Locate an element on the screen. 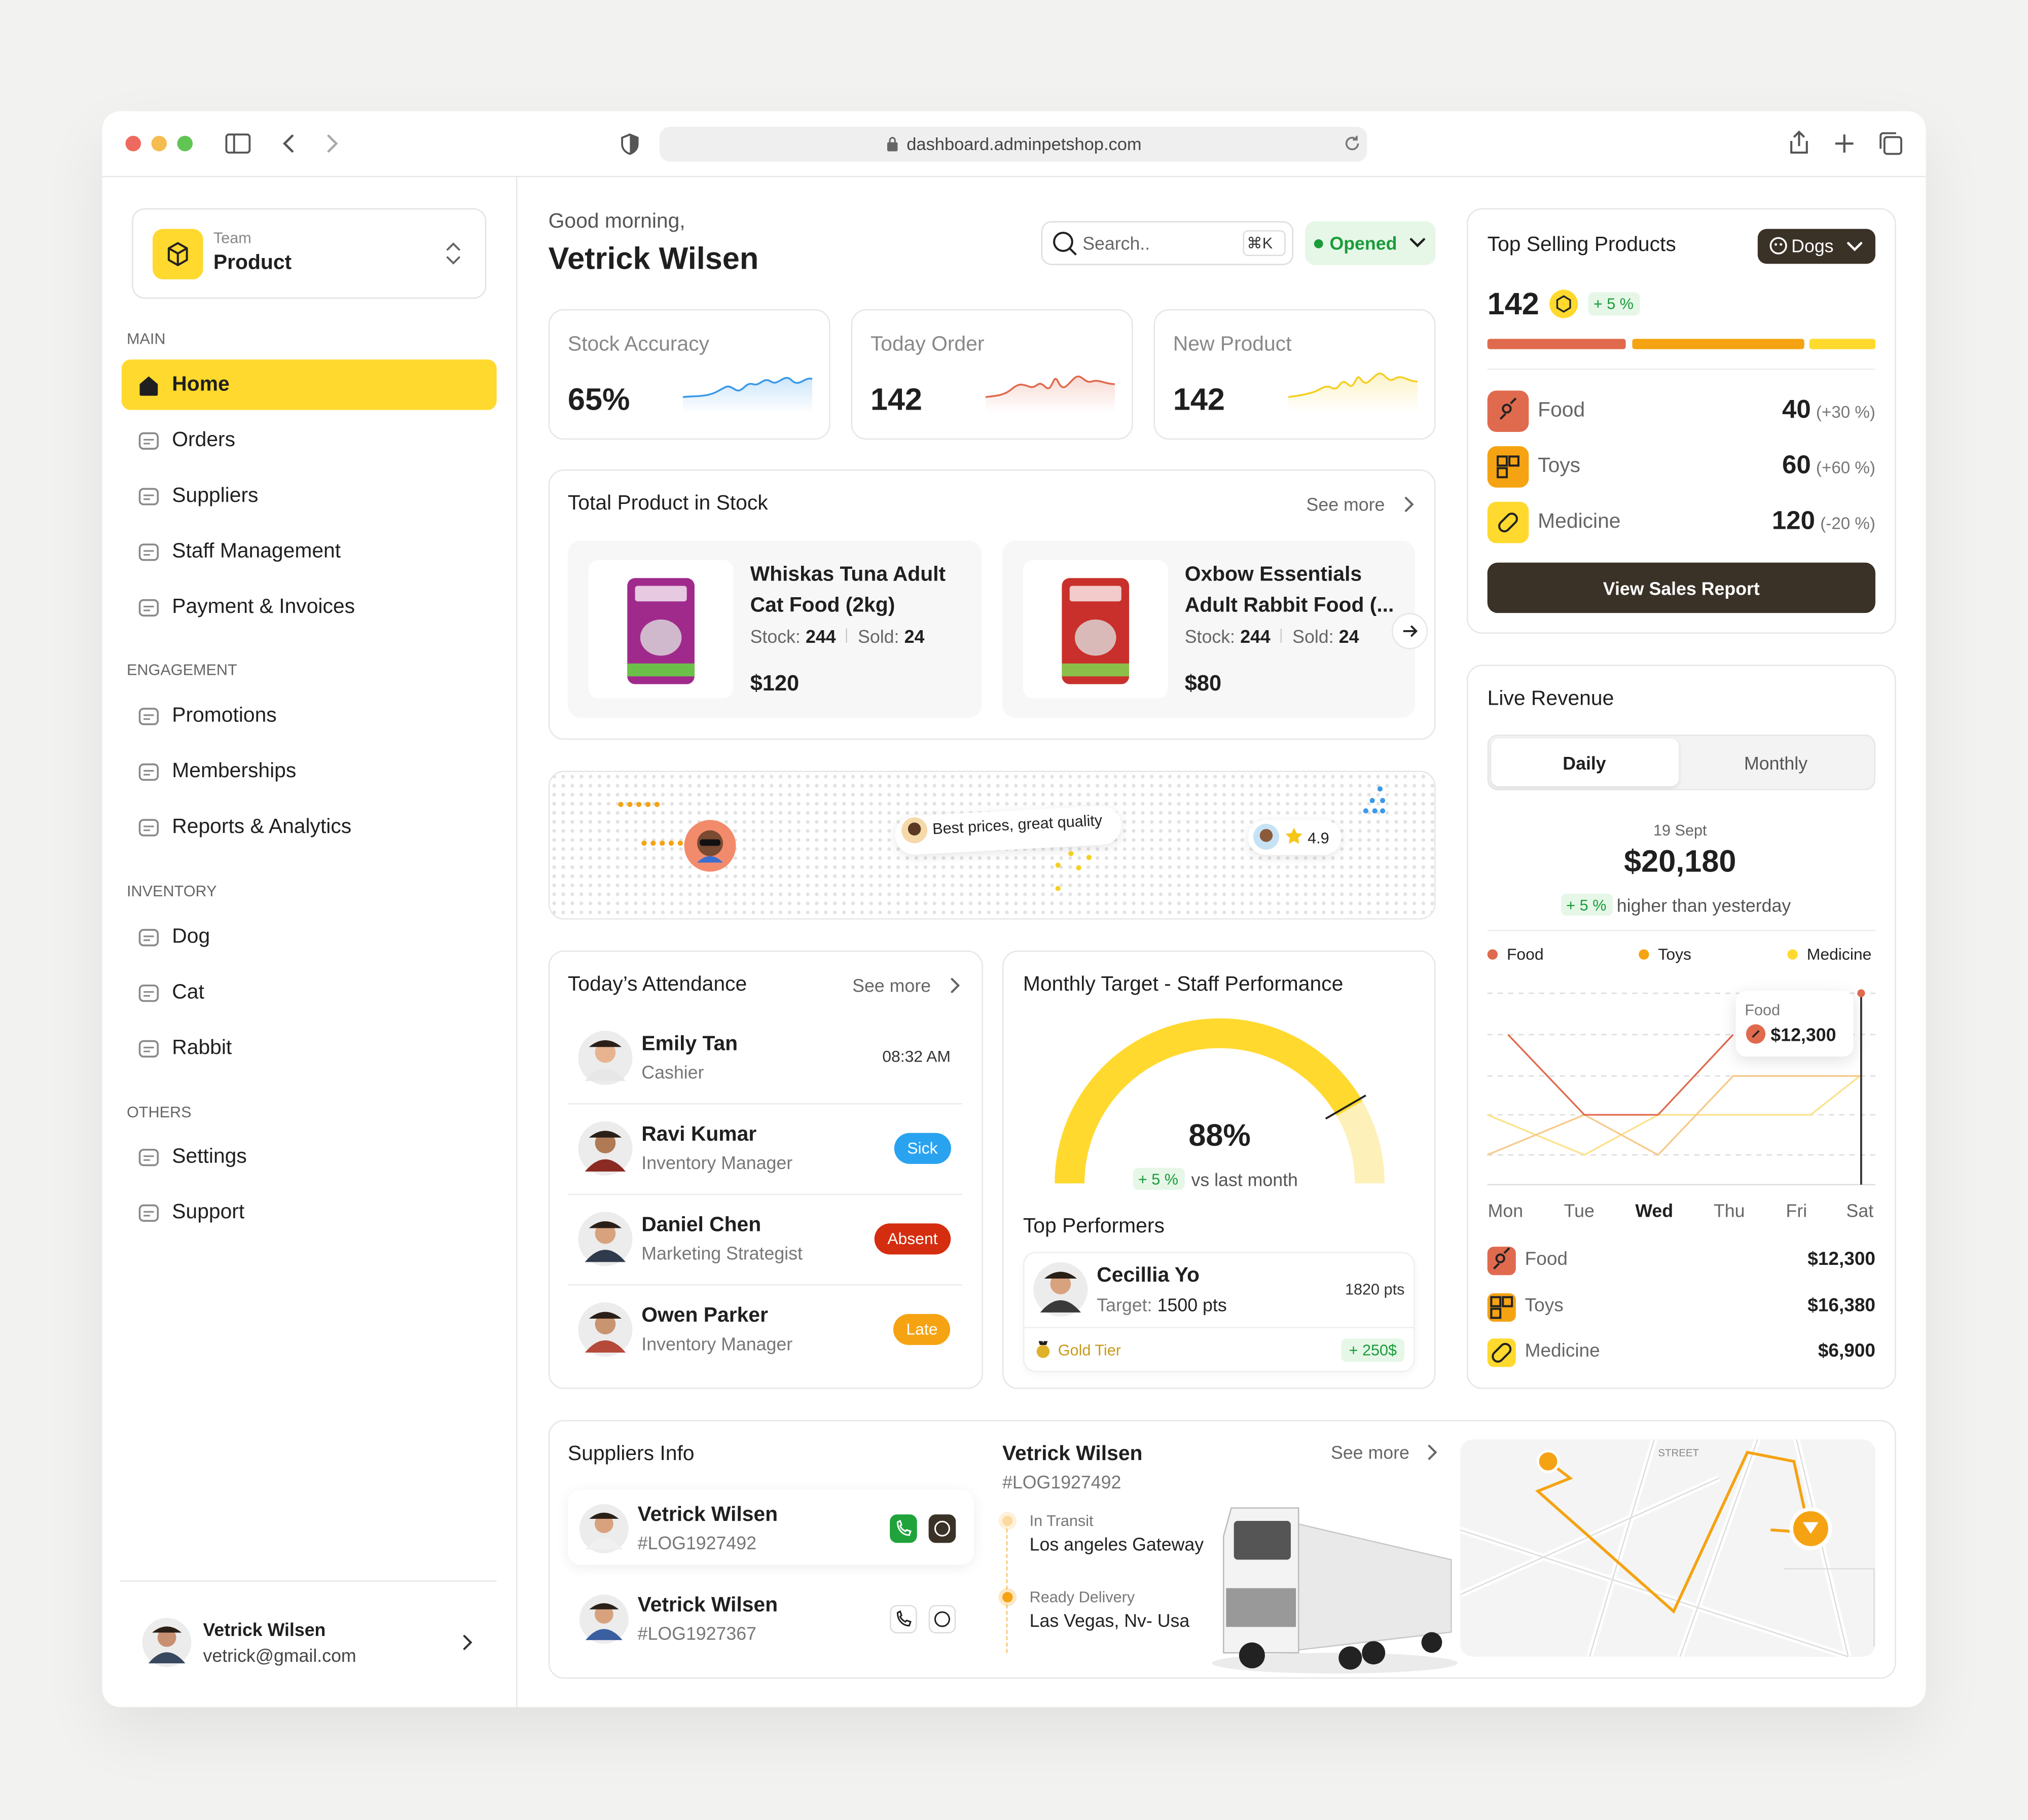 The height and width of the screenshot is (1820, 2028). performer-divider is located at coordinates (1219, 1327).